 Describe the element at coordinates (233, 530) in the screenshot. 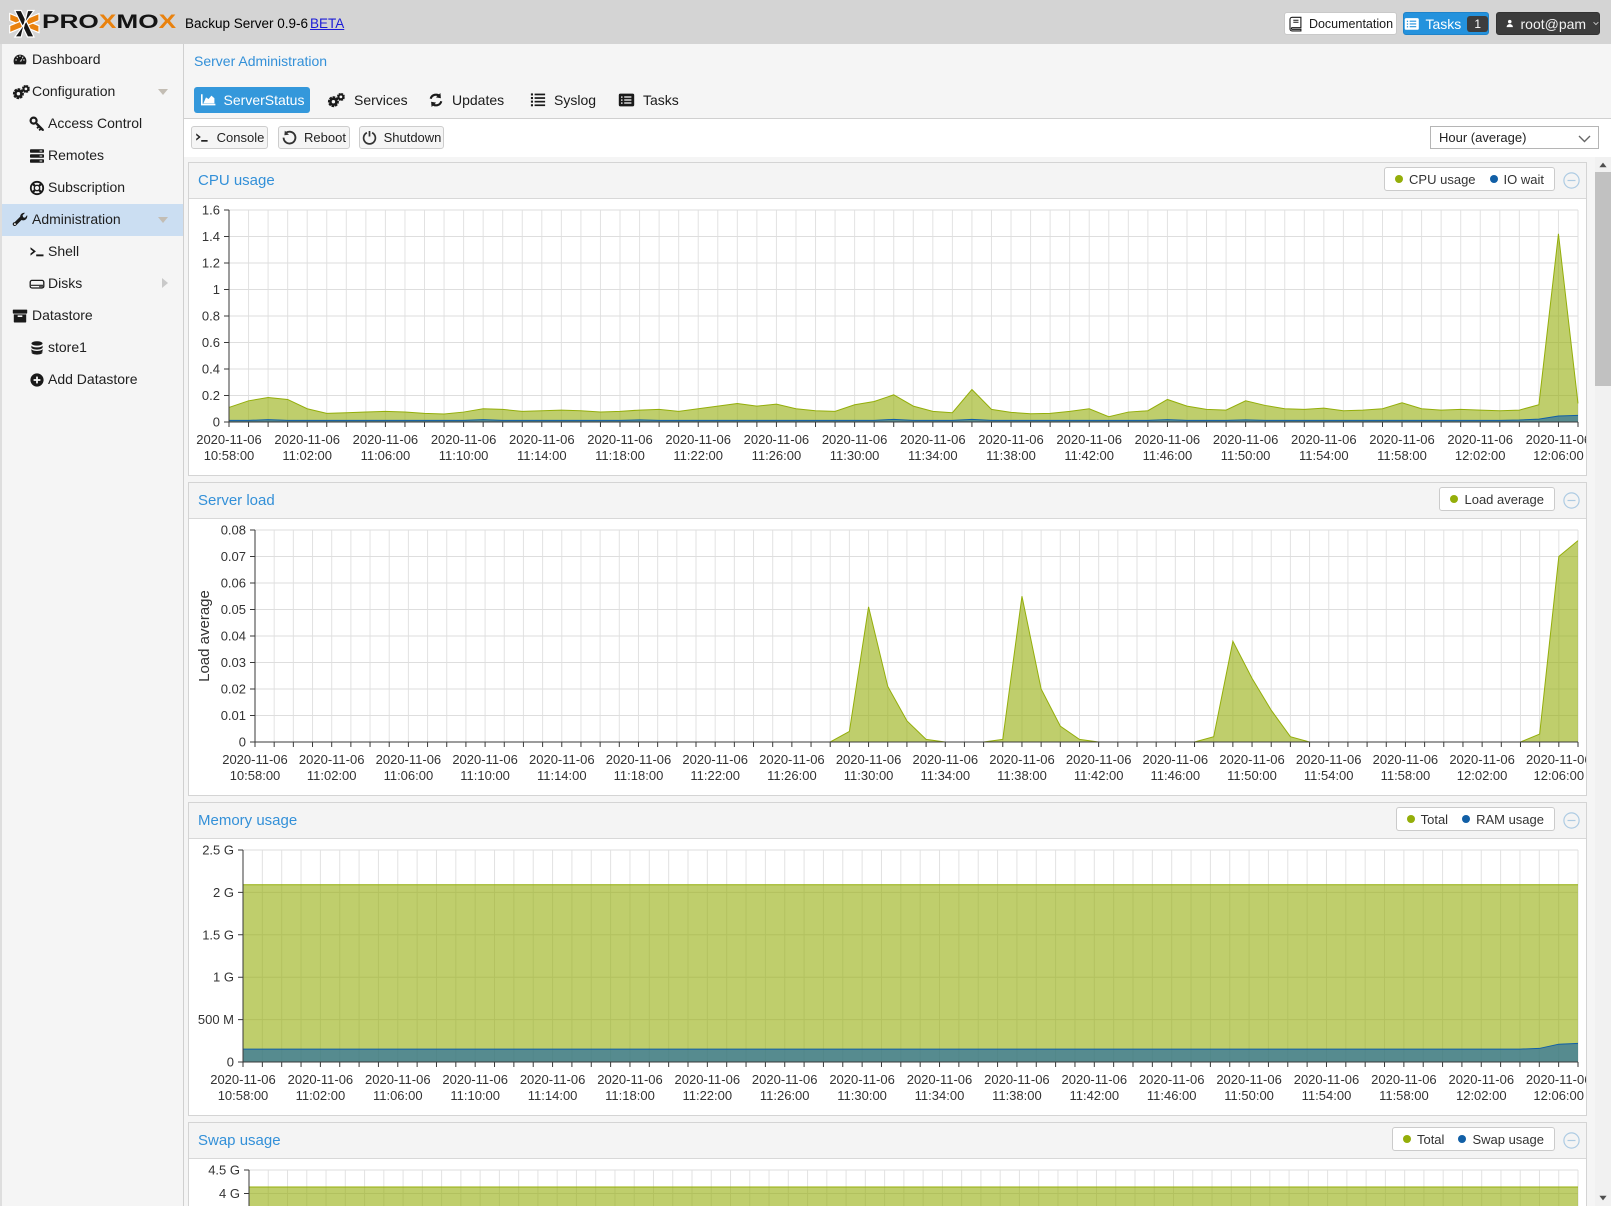

I see `svg-text: 0.08` at that location.